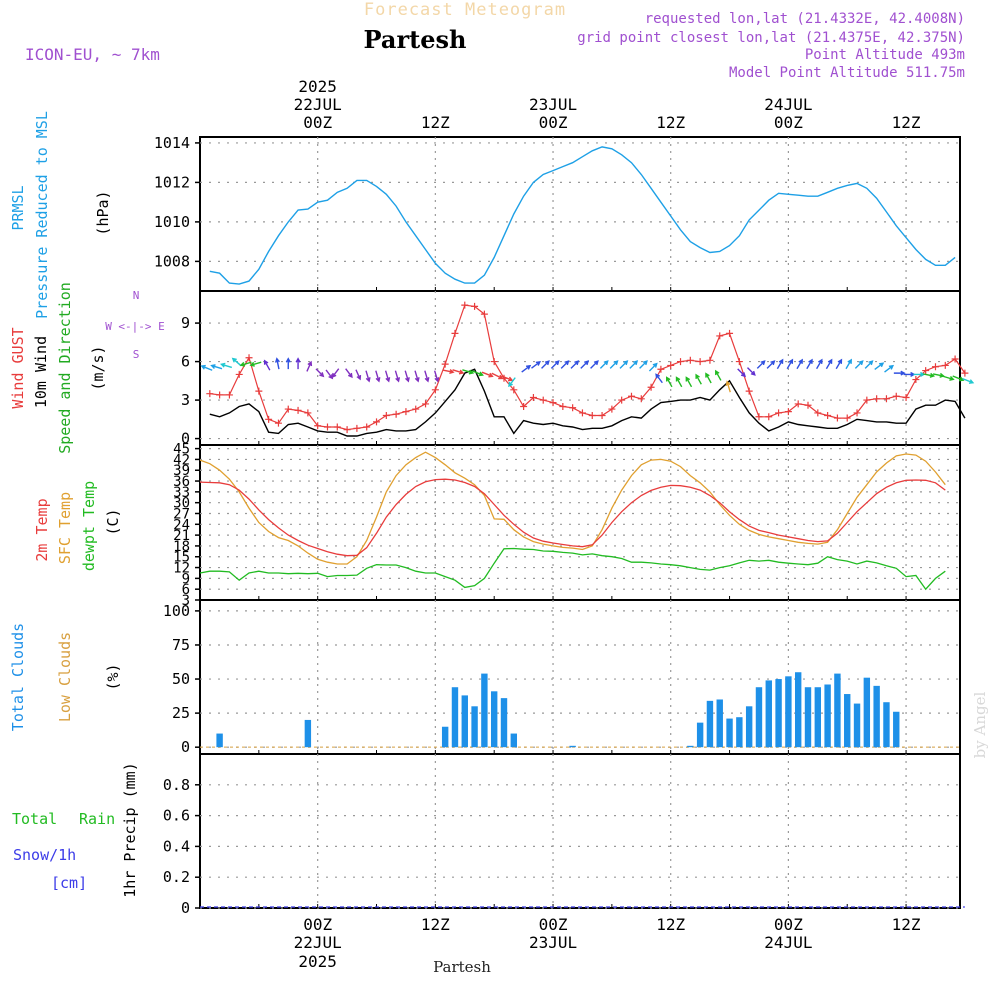  What do you see at coordinates (172, 143) in the screenshot?
I see `pressure-ytick-label: 1014` at bounding box center [172, 143].